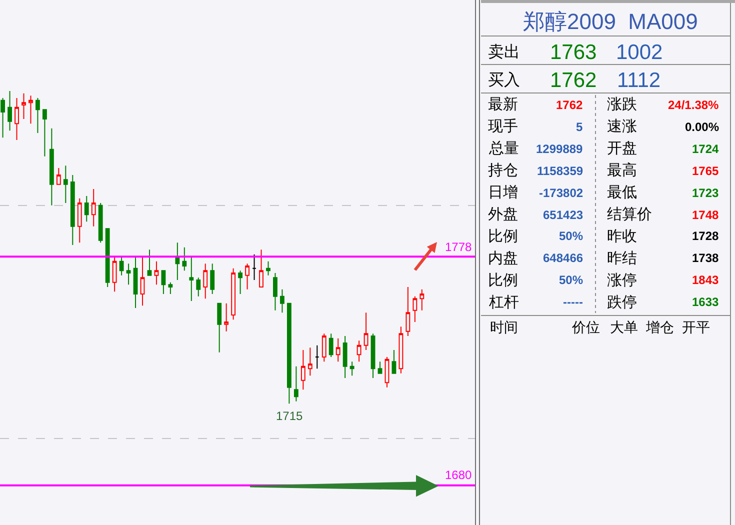 The image size is (735, 525). I want to click on text: 卖出, so click(504, 52).